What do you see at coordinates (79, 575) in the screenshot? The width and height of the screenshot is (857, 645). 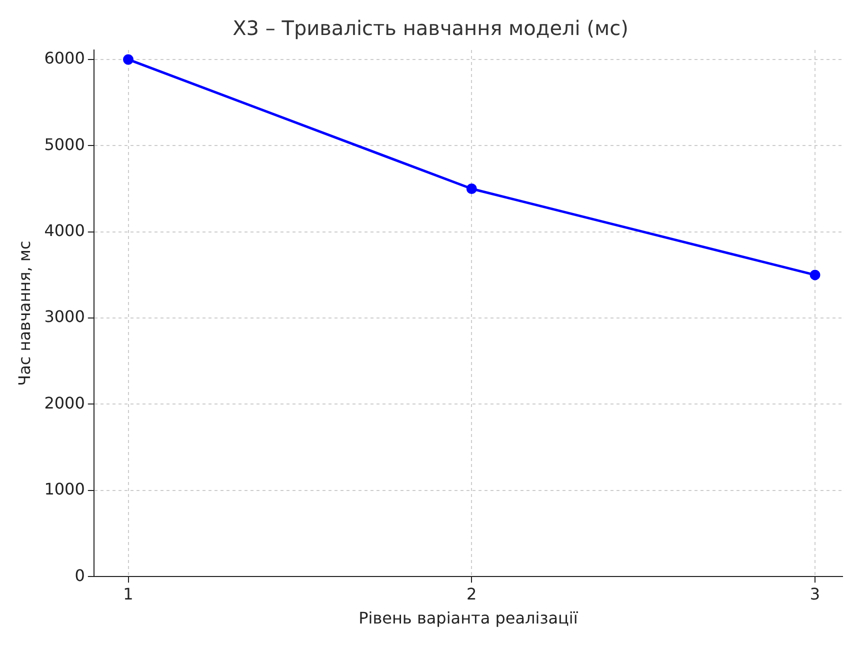 I see `y-tick-label: 0` at bounding box center [79, 575].